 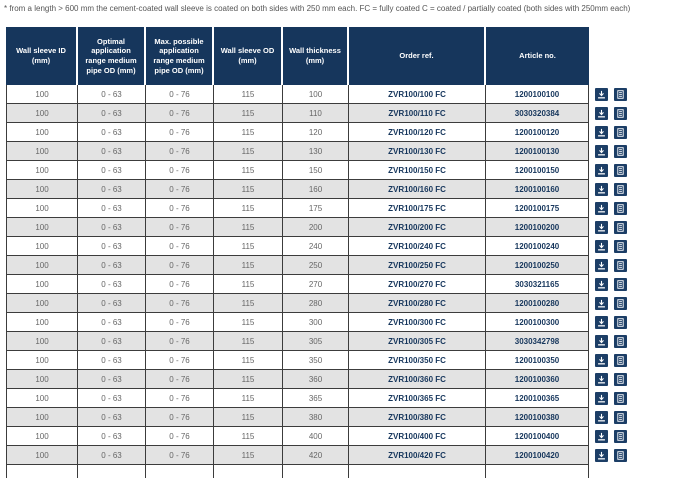 I want to click on cell-wall-thickness: 175, so click(x=316, y=208).